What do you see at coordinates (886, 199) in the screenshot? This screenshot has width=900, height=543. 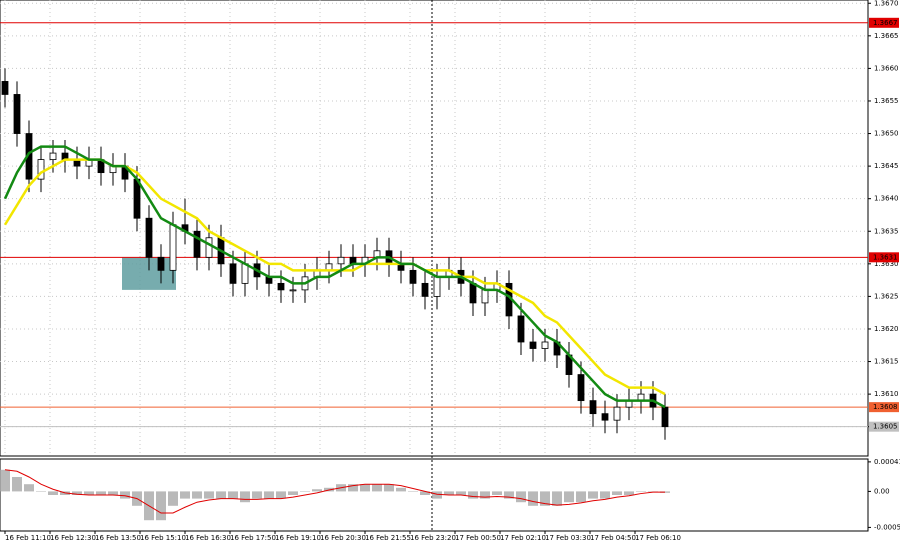 I see `y-tick-label: 1.3640` at bounding box center [886, 199].